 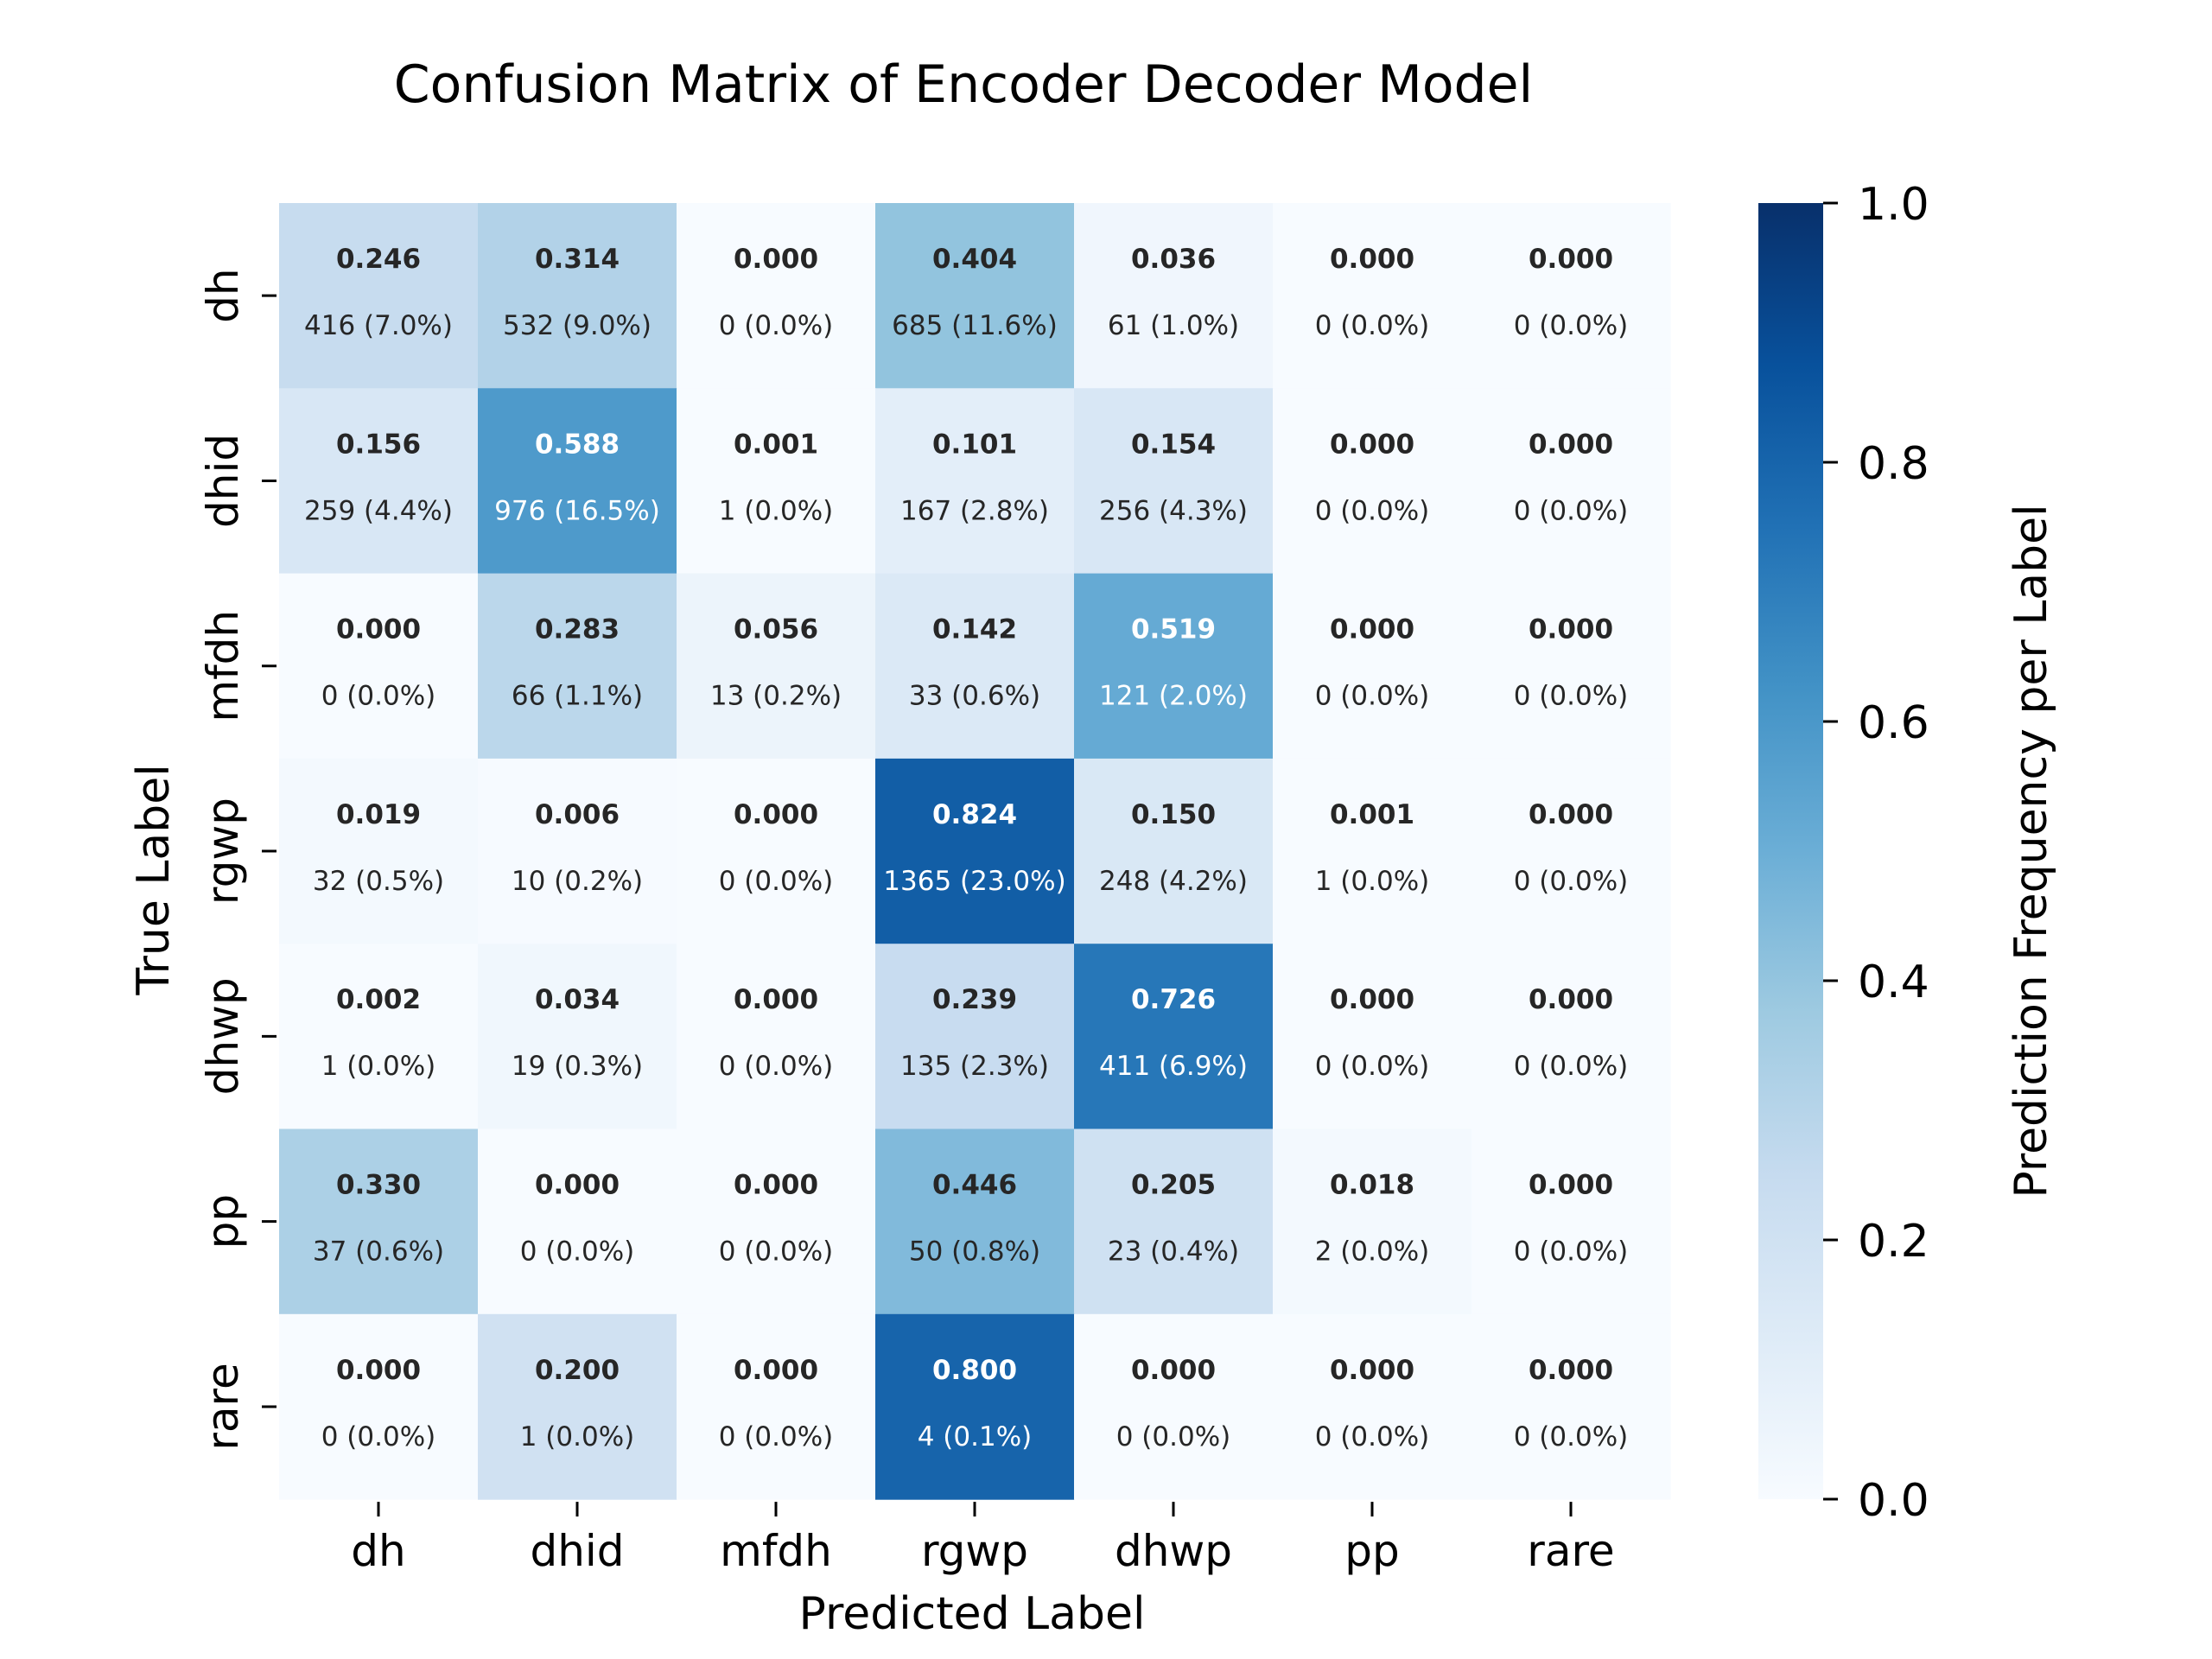 I want to click on colorbar, so click(x=1790, y=851).